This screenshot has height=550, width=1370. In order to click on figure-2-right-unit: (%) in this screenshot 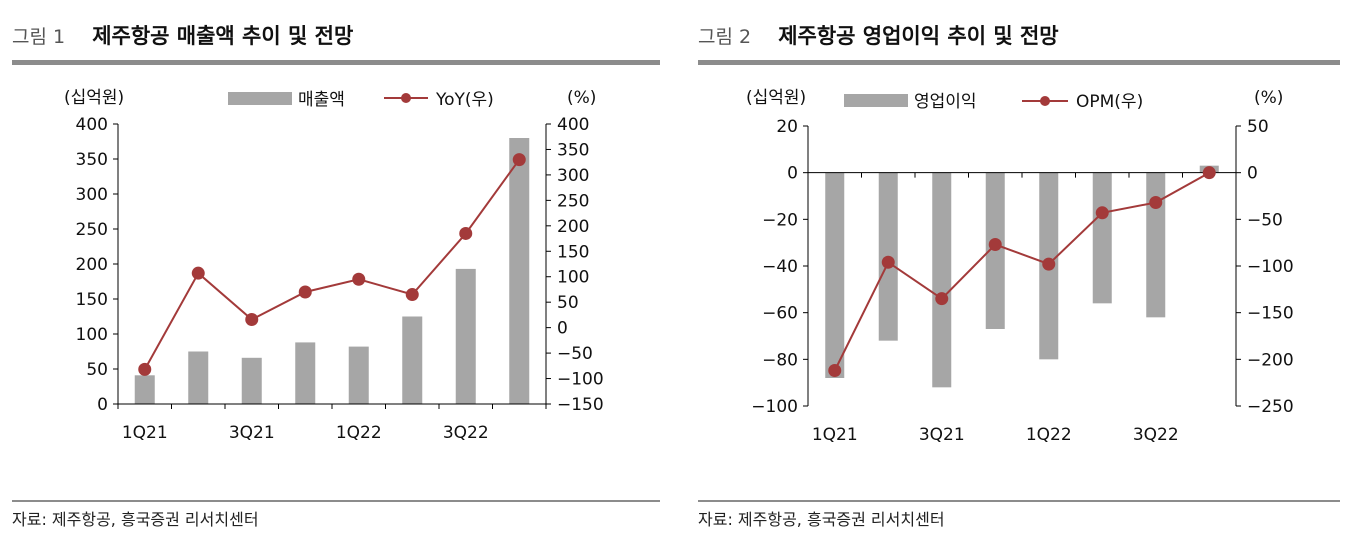, I will do `click(1268, 98)`.